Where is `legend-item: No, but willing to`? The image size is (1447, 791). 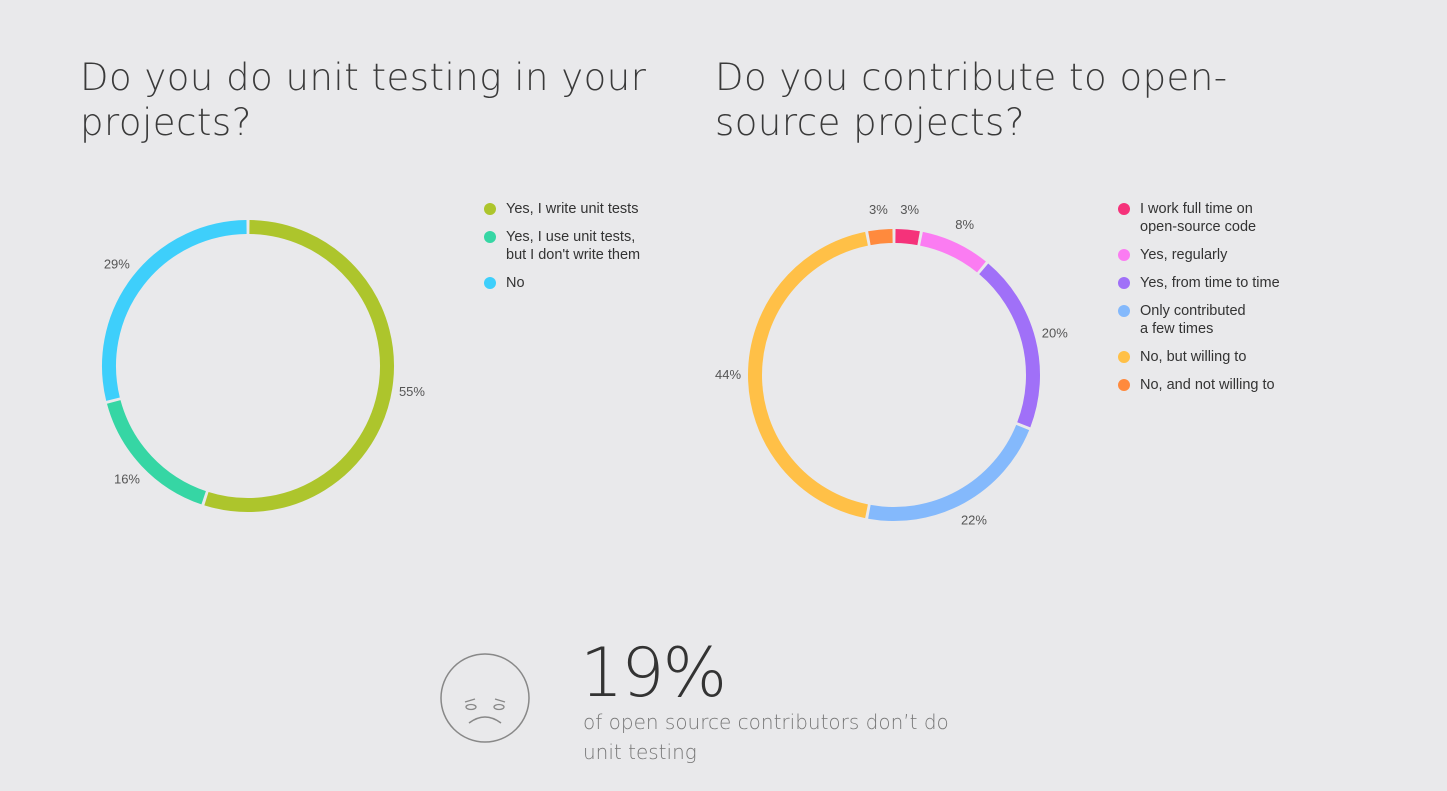 legend-item: No, but willing to is located at coordinates (1233, 357).